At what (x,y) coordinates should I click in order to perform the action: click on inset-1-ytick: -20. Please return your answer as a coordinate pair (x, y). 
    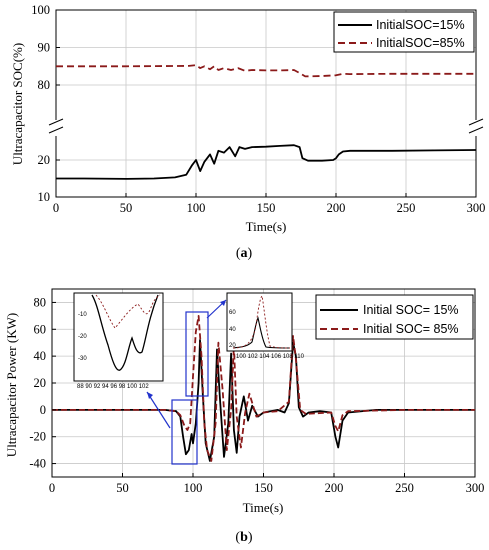
    Looking at the image, I should click on (82, 337).